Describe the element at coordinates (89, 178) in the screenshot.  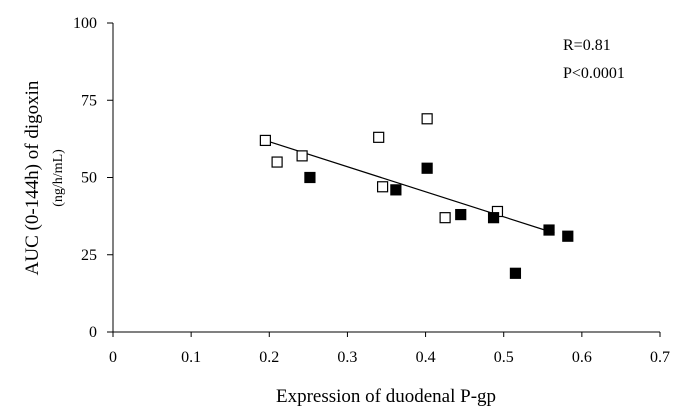
I see `y-tick-label: 50` at that location.